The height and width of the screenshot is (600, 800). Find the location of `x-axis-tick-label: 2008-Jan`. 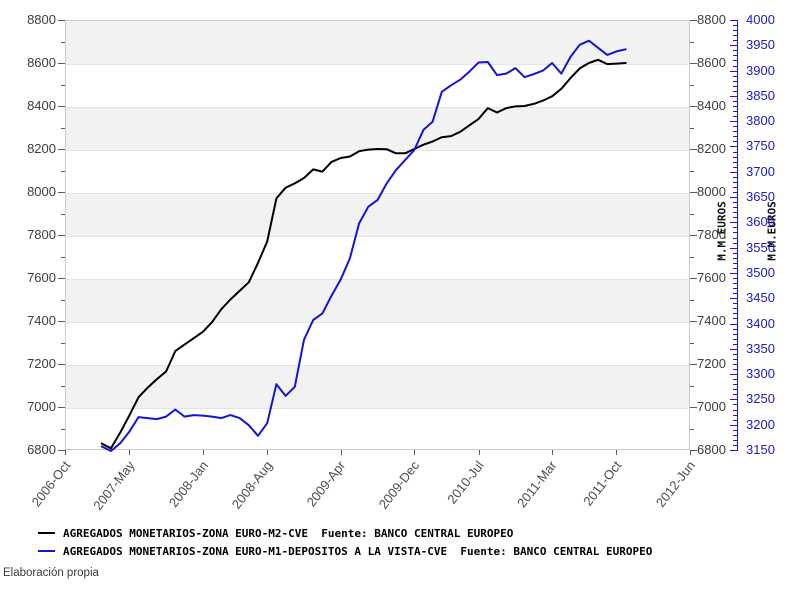

x-axis-tick-label: 2008-Jan is located at coordinates (188, 484).